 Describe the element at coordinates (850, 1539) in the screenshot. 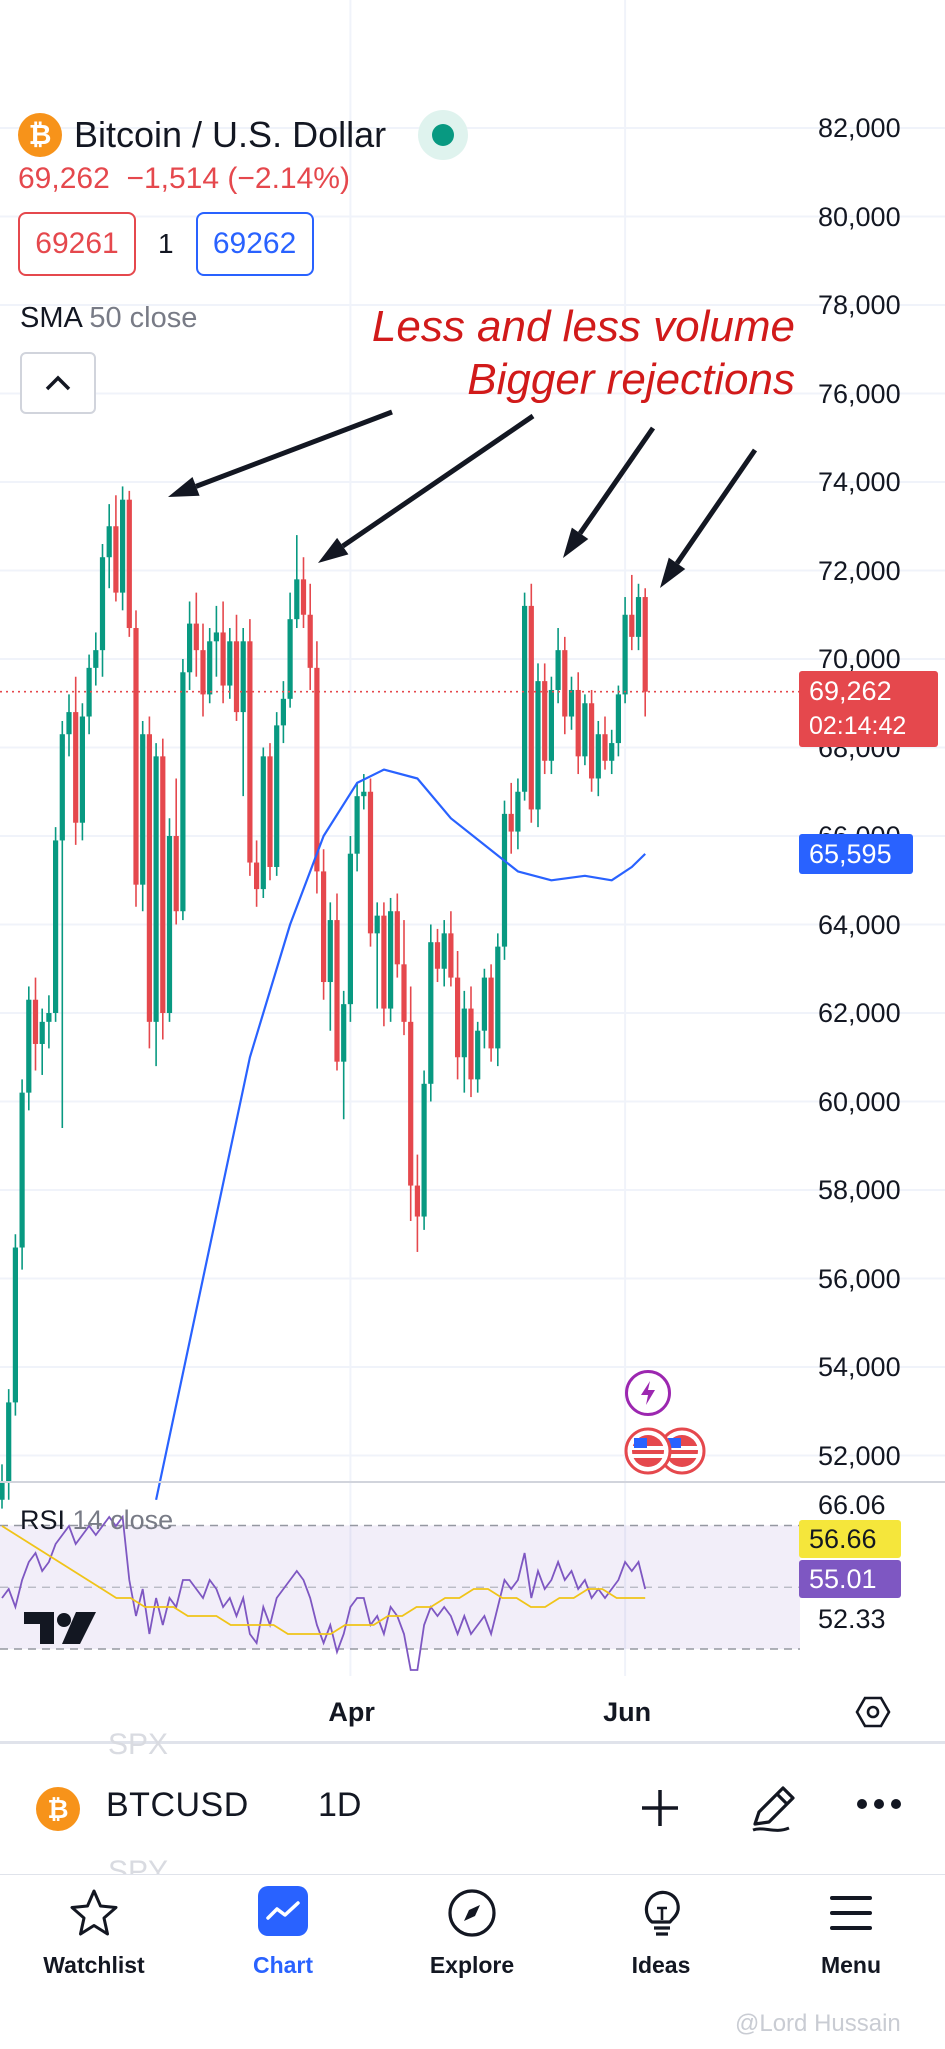

I see `rsi-ma-tag: 56.66` at that location.